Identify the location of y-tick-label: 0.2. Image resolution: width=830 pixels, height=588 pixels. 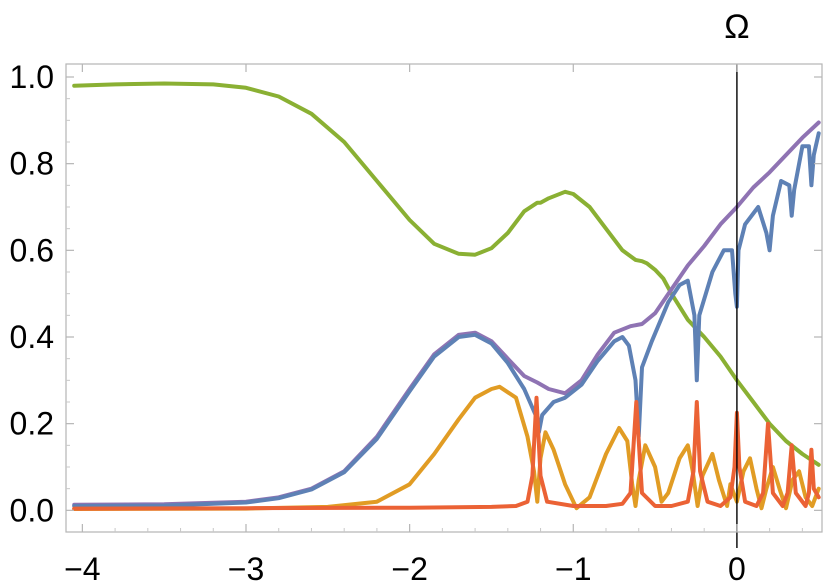
(32, 424).